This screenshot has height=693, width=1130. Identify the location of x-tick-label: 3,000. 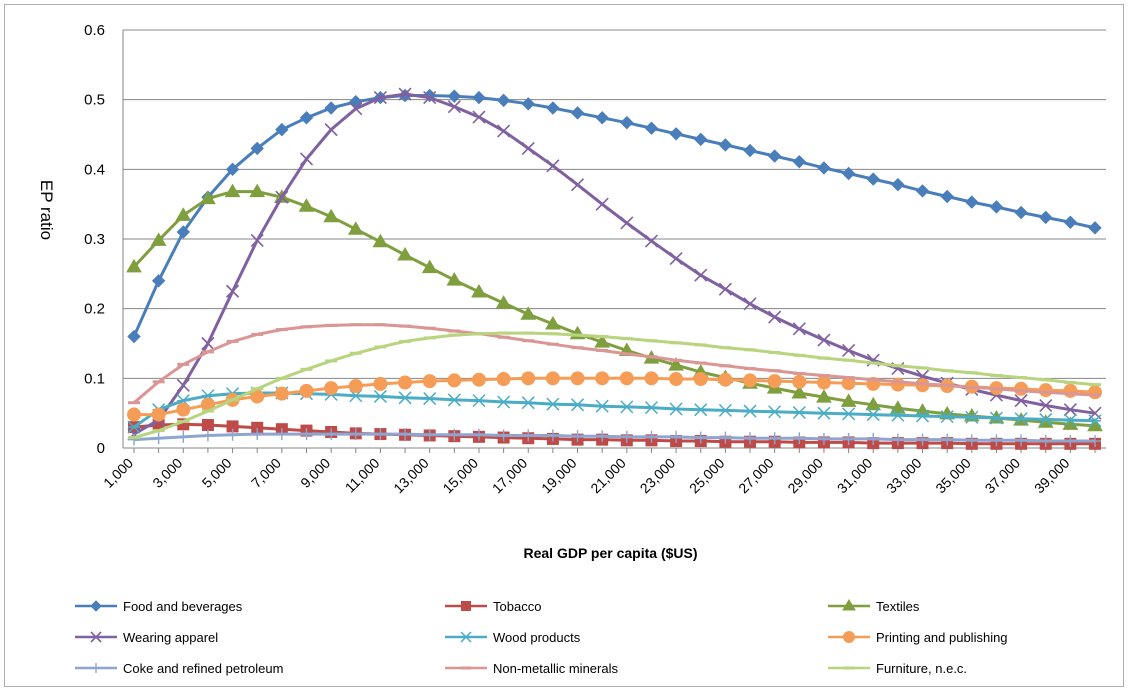
(167, 473).